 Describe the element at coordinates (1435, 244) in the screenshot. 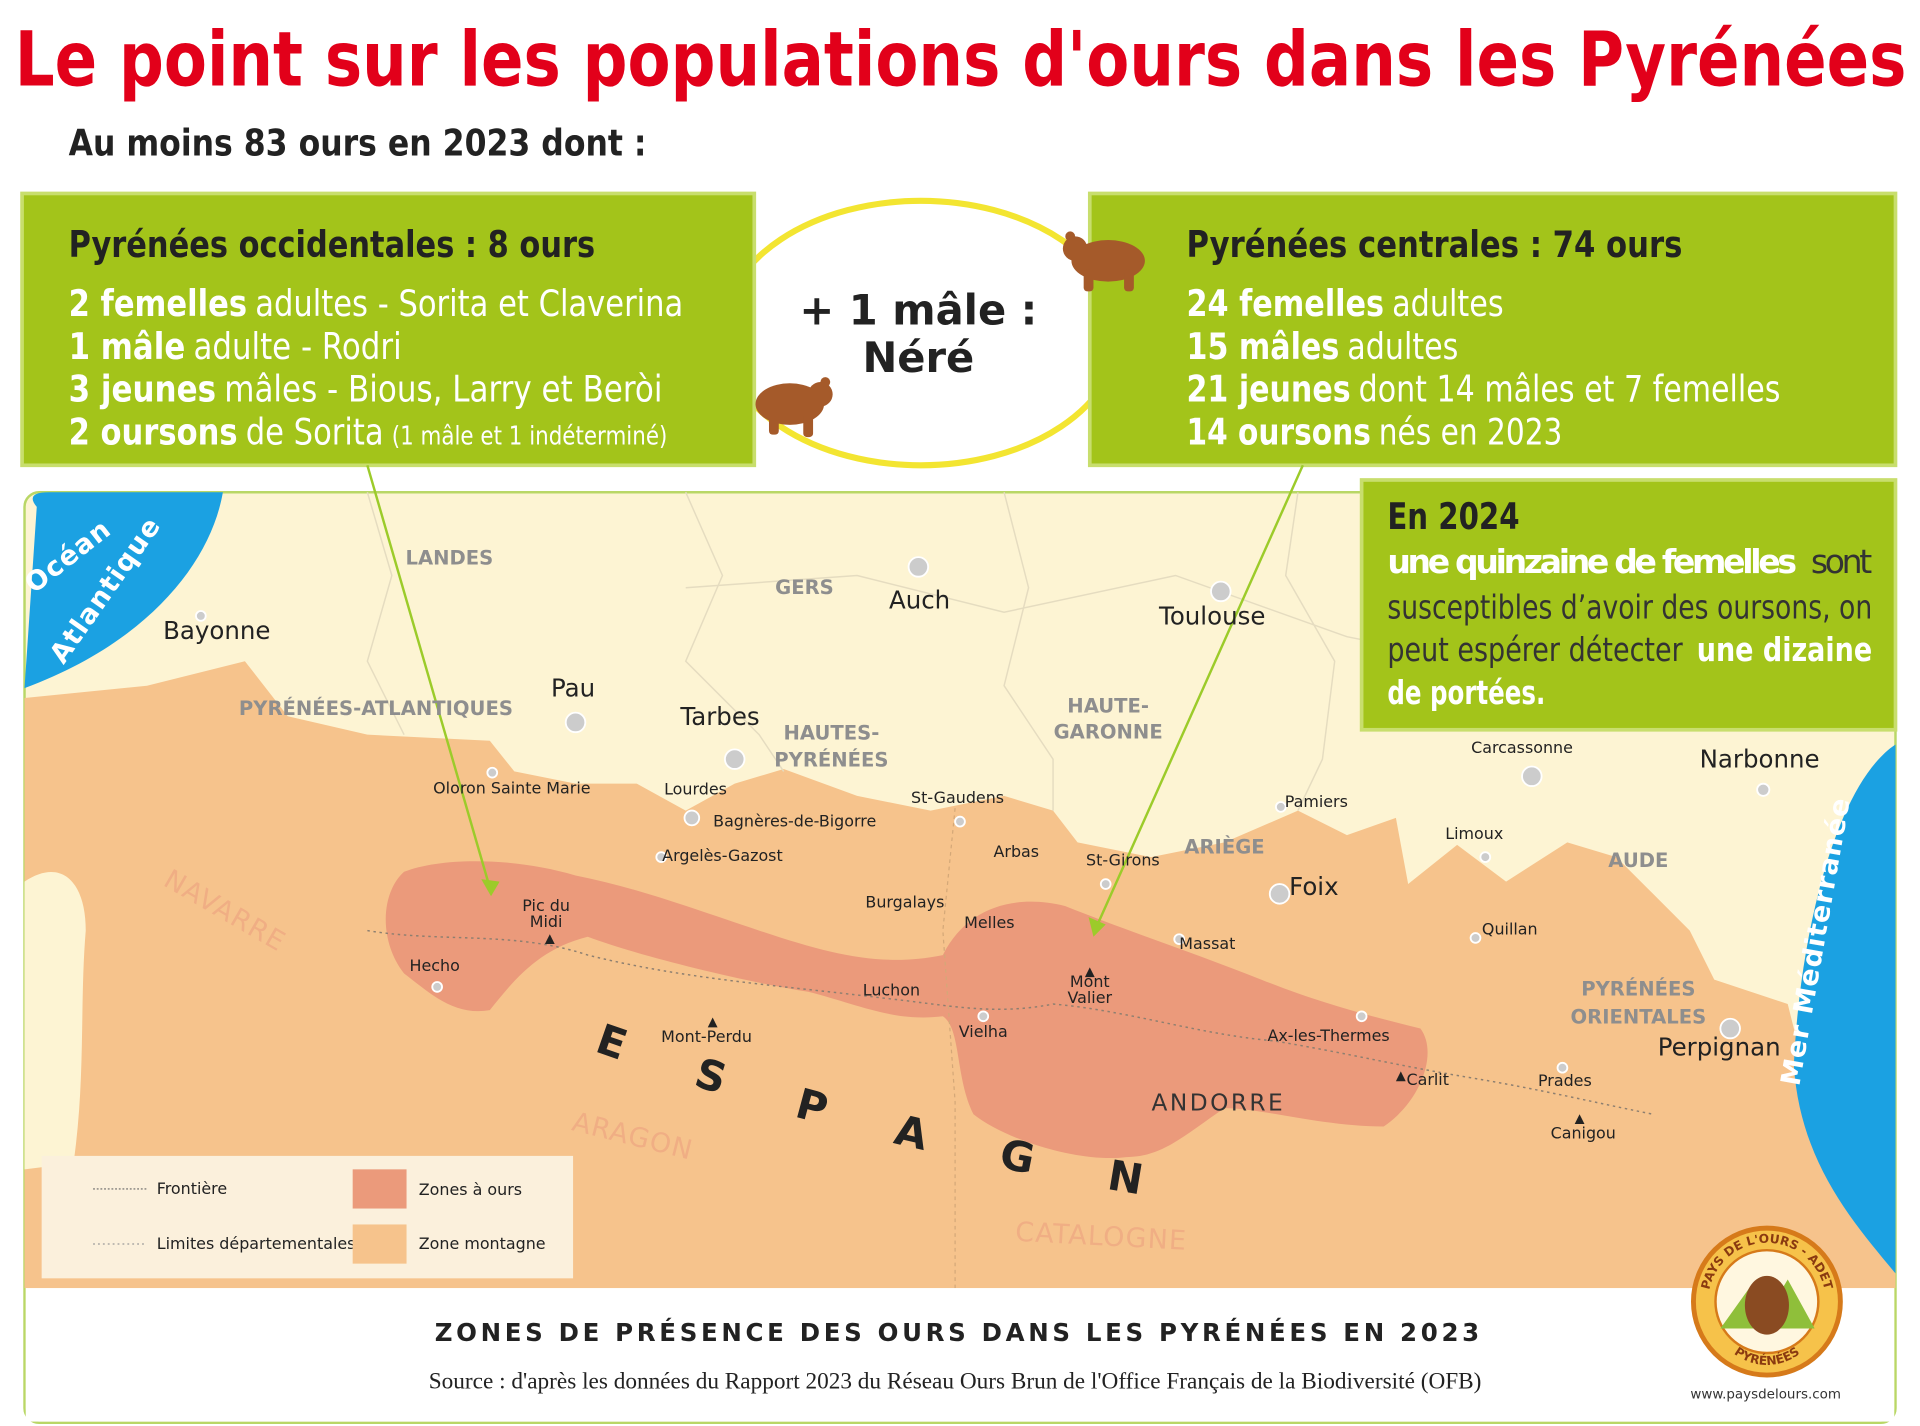

I see `central-title: Pyrénées centrales : 74 ours` at that location.